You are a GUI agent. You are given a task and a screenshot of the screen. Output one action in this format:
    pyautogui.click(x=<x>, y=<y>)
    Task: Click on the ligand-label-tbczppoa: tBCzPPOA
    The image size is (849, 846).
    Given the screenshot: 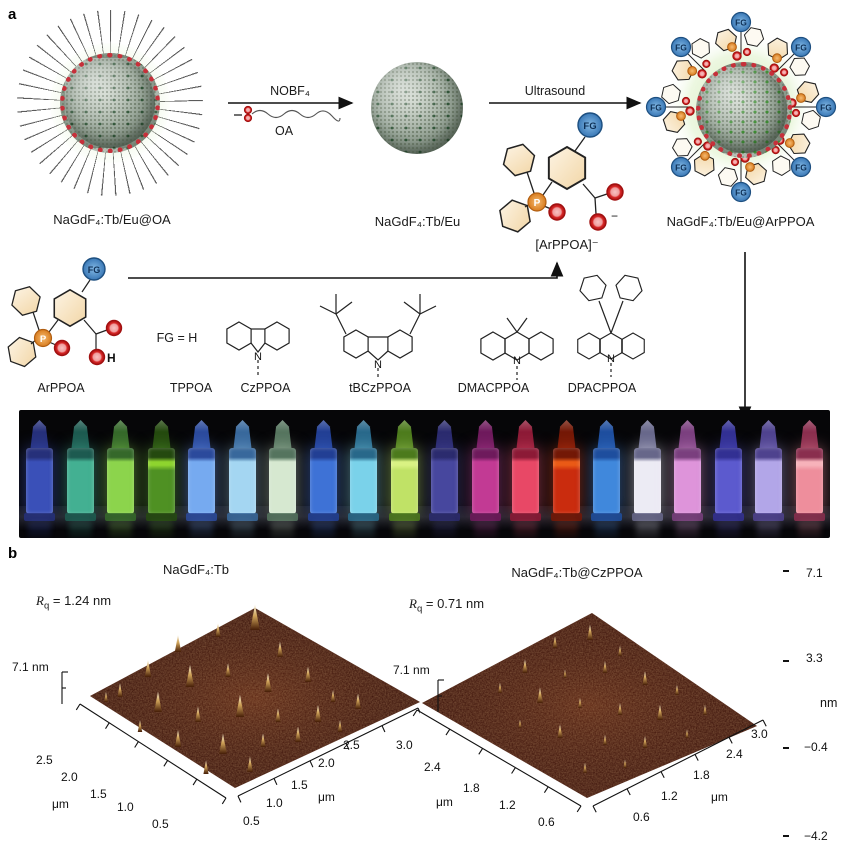 What is the action you would take?
    pyautogui.click(x=380, y=388)
    